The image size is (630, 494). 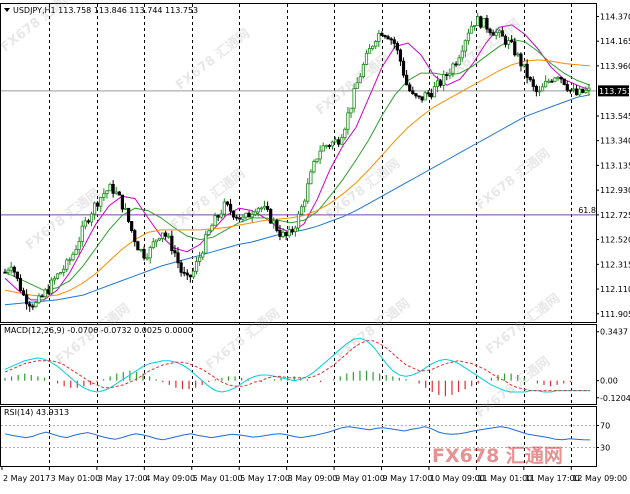 What do you see at coordinates (360, 478) in the screenshot?
I see `time-tick-label: 9 May 01:00` at bounding box center [360, 478].